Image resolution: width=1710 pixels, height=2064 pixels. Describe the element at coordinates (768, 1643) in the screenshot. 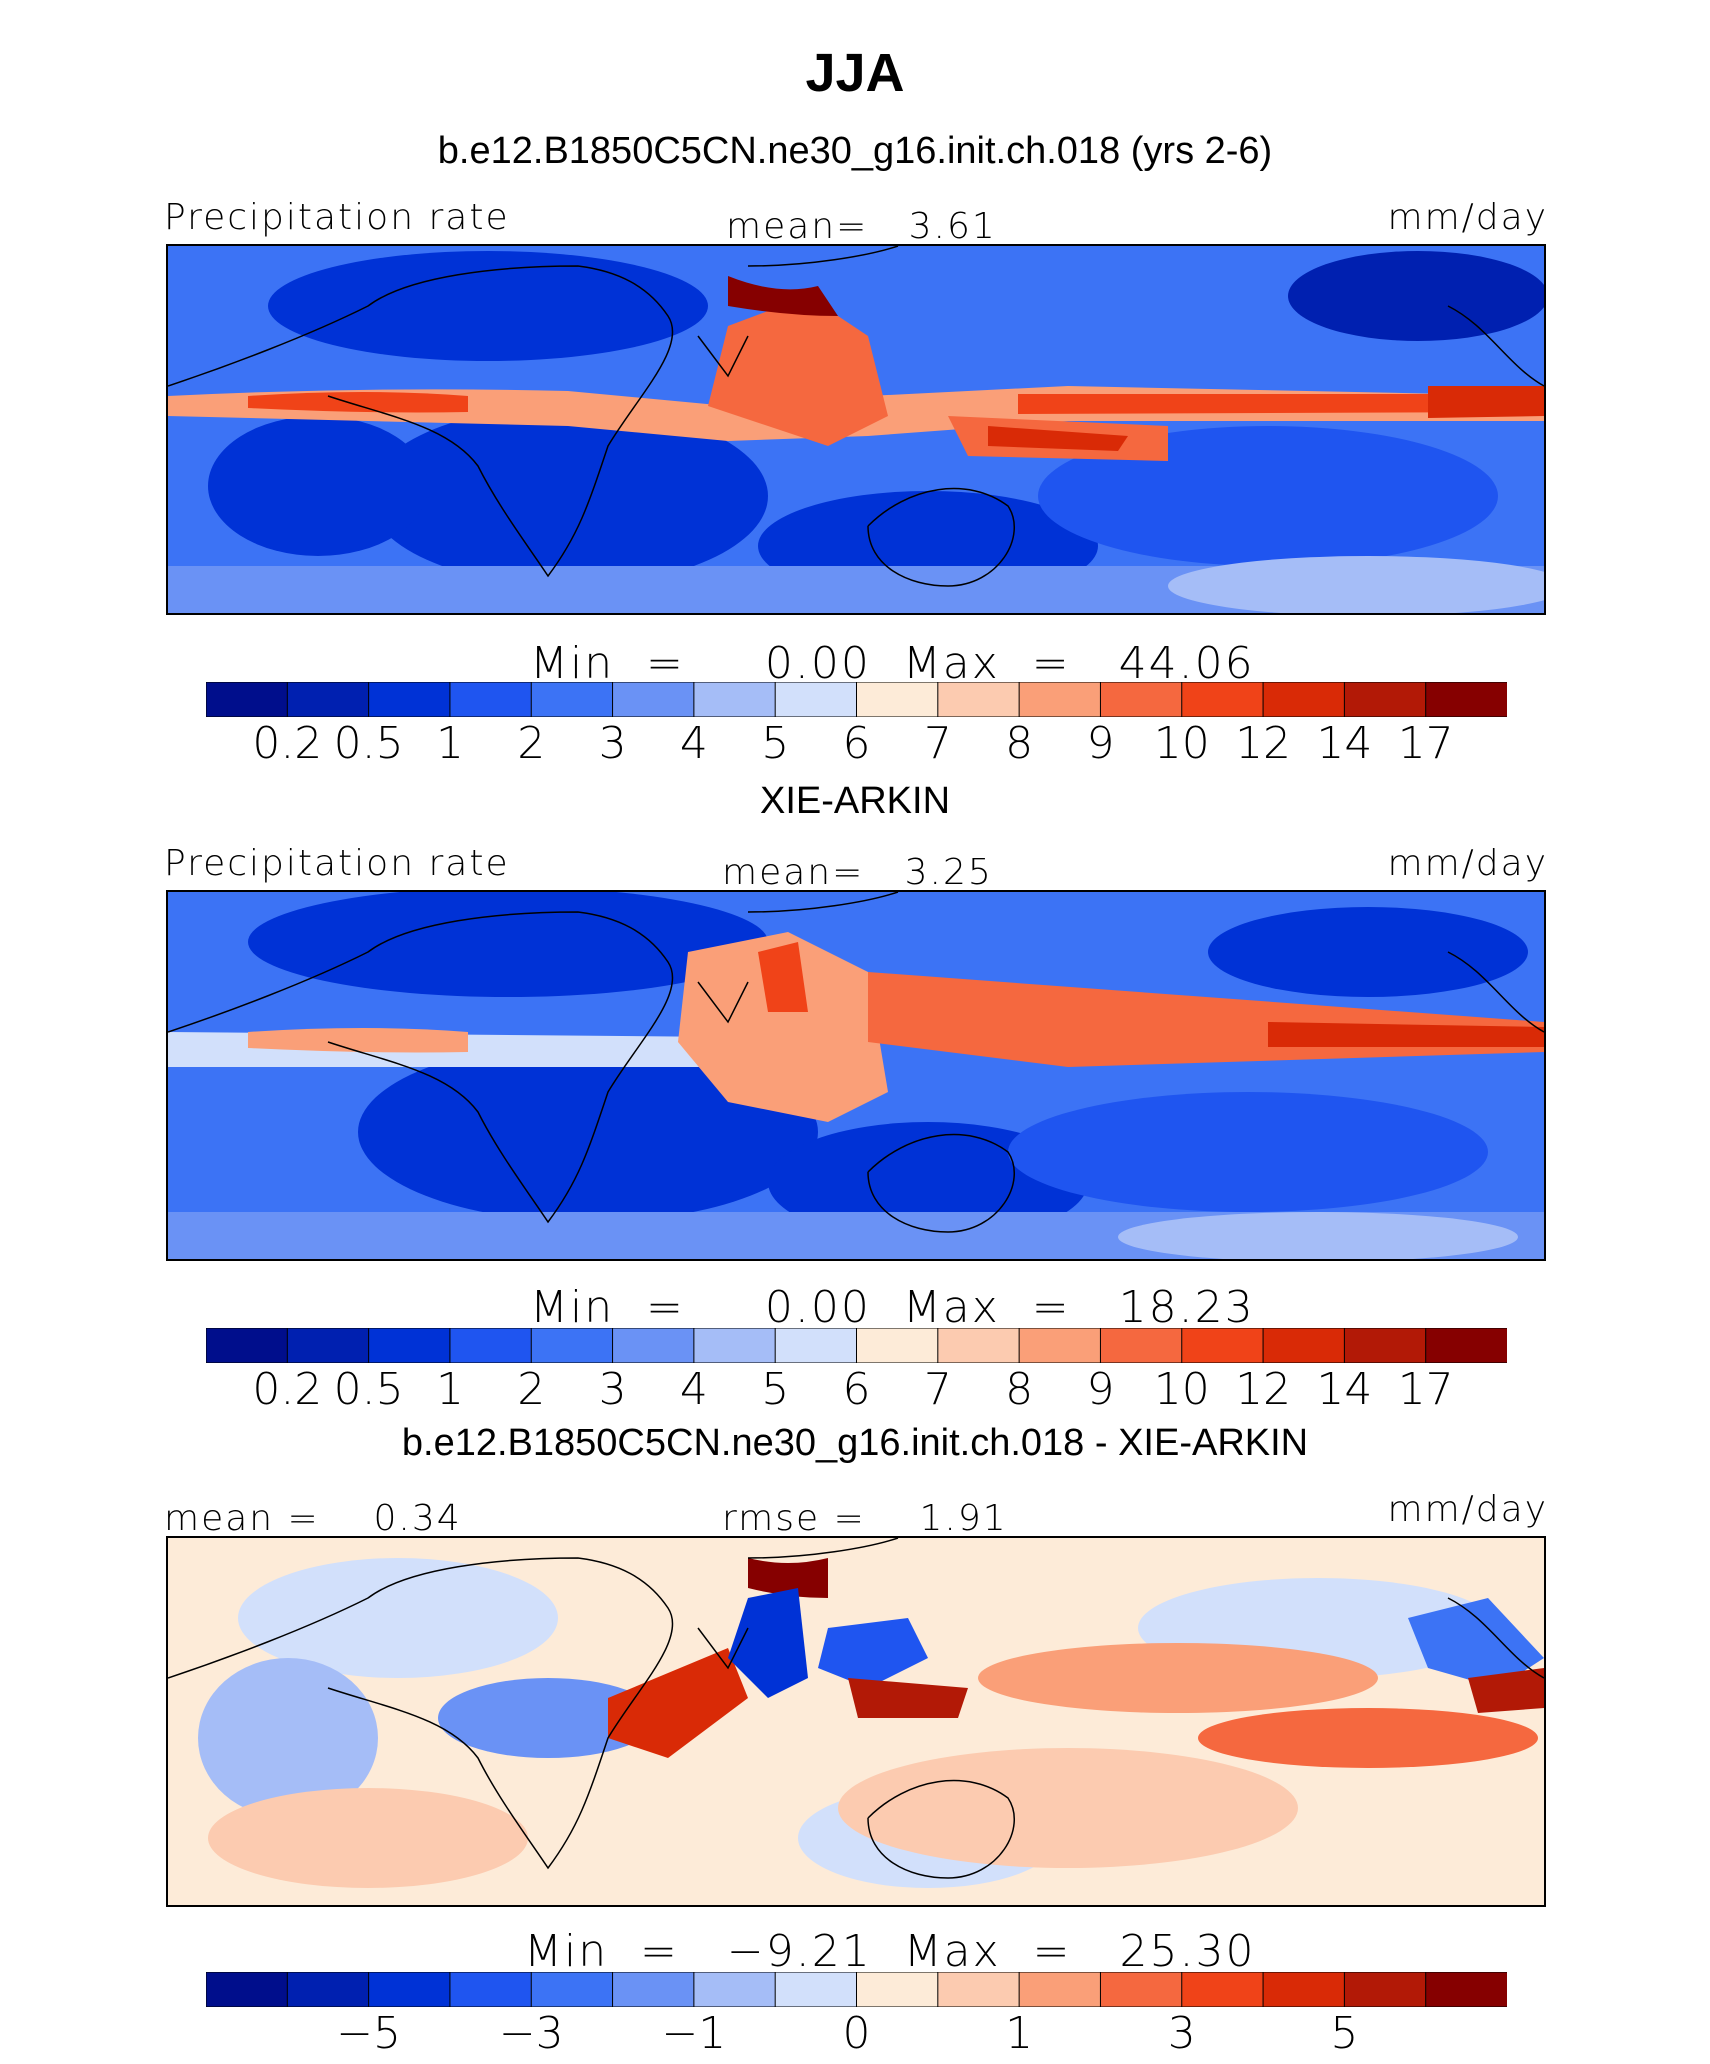

I see `panel3-bay-bengal-neg` at that location.